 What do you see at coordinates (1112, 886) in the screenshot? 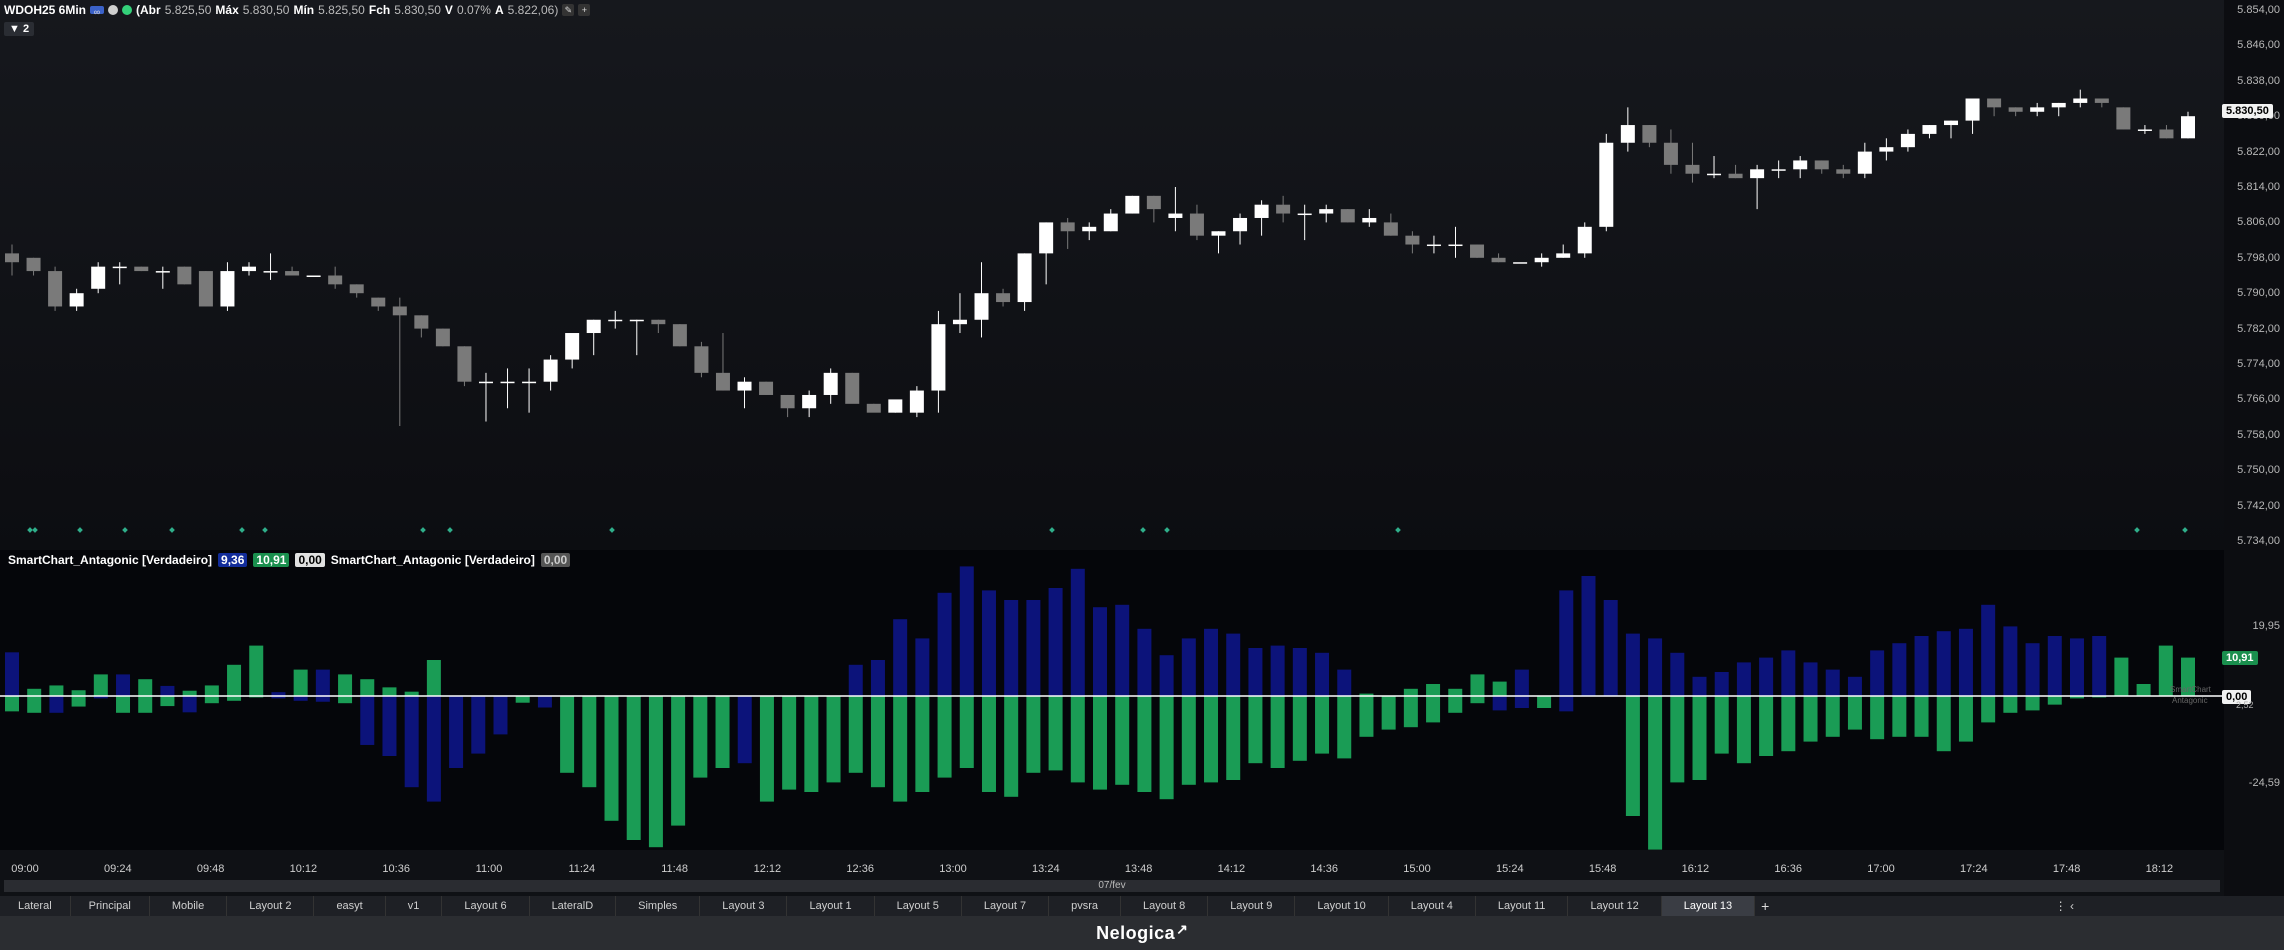
I see `date-bar: 07/fev` at bounding box center [1112, 886].